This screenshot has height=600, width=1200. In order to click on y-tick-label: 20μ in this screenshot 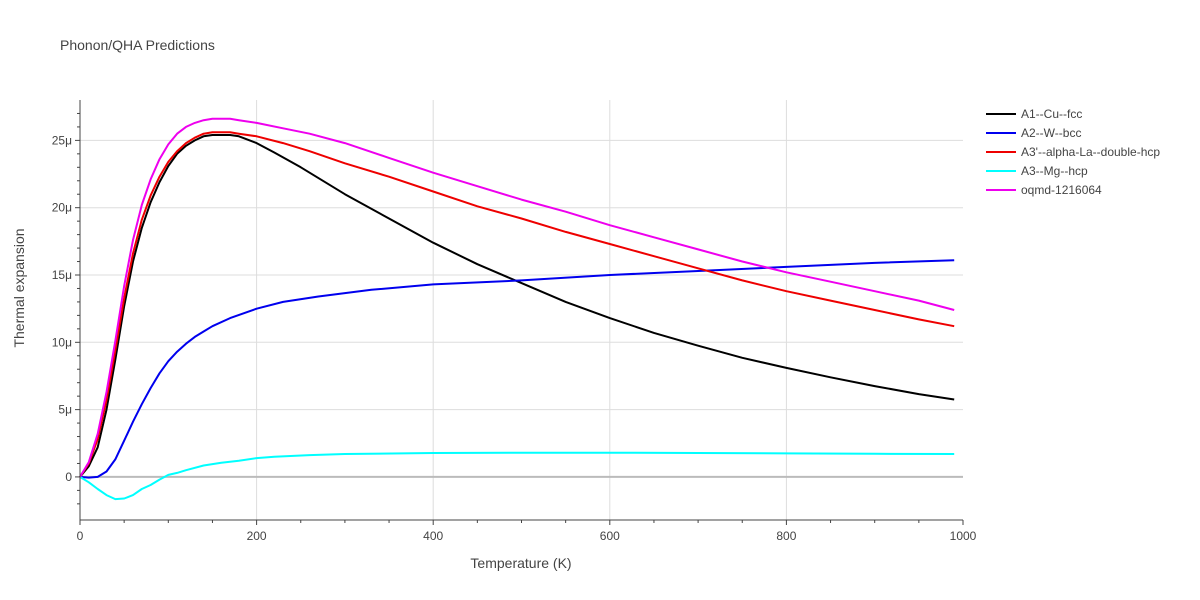, I will do `click(62, 208)`.